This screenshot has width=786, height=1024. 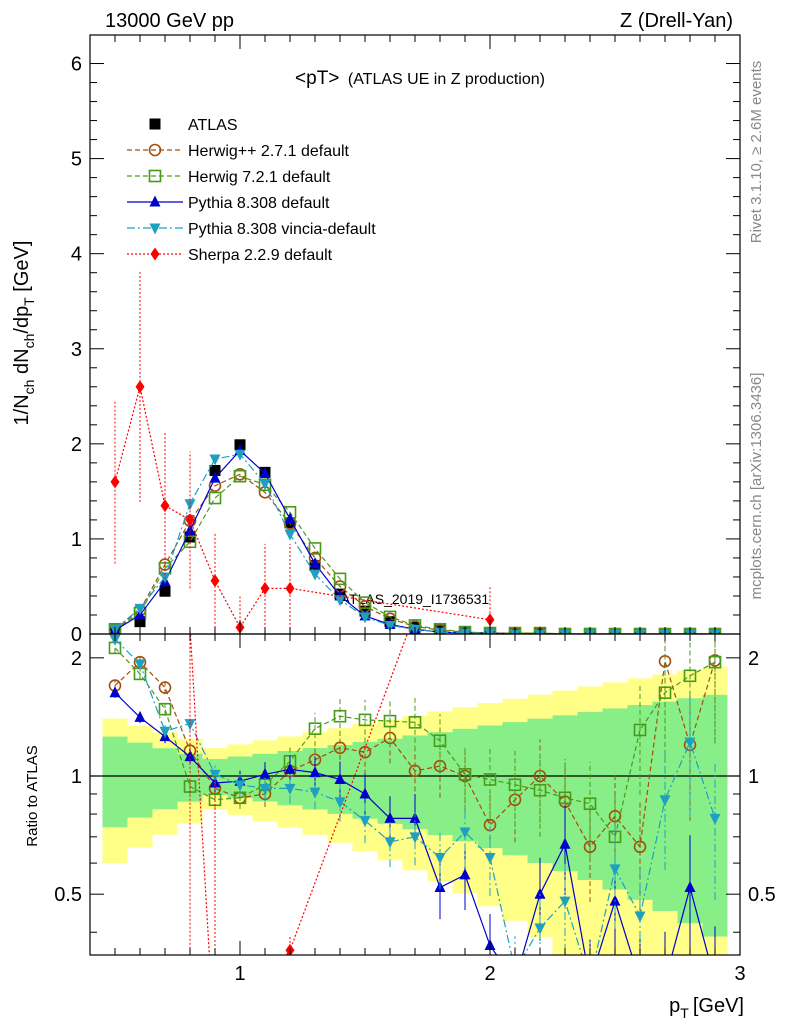 What do you see at coordinates (76, 635) in the screenshot?
I see `y-tick-label: 0` at bounding box center [76, 635].